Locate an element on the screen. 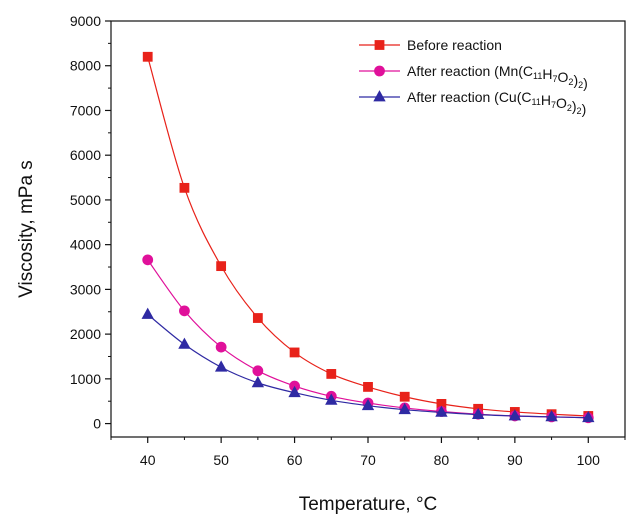 Image resolution: width=627 pixels, height=516 pixels. y-tick-label: 0 is located at coordinates (97, 424).